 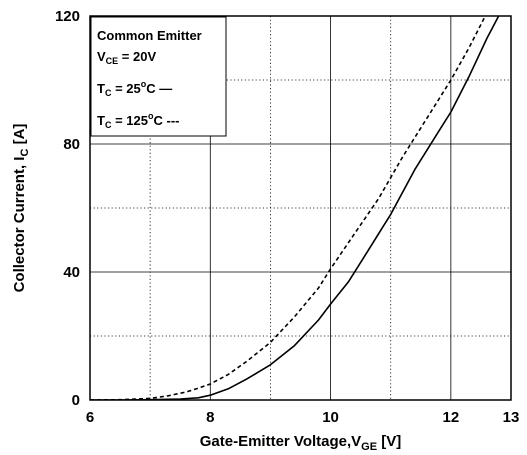 I want to click on x-tick-label: 13, so click(x=511, y=417).